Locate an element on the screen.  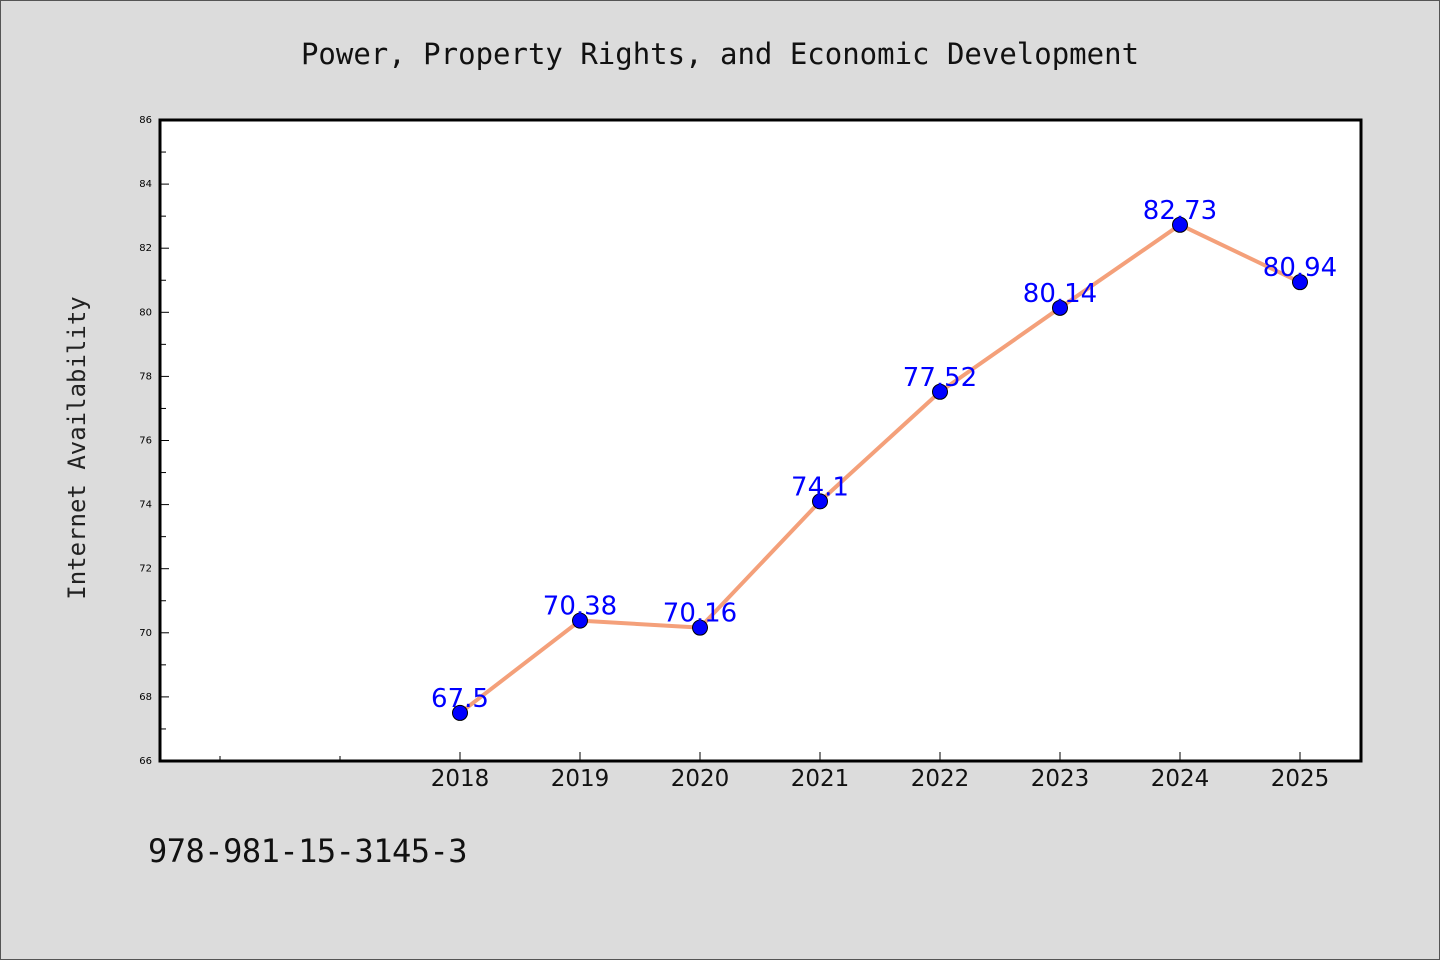
y-axis: 66 68 70 72 74 76 78 80 82 84 86 is located at coordinates (154, 441).